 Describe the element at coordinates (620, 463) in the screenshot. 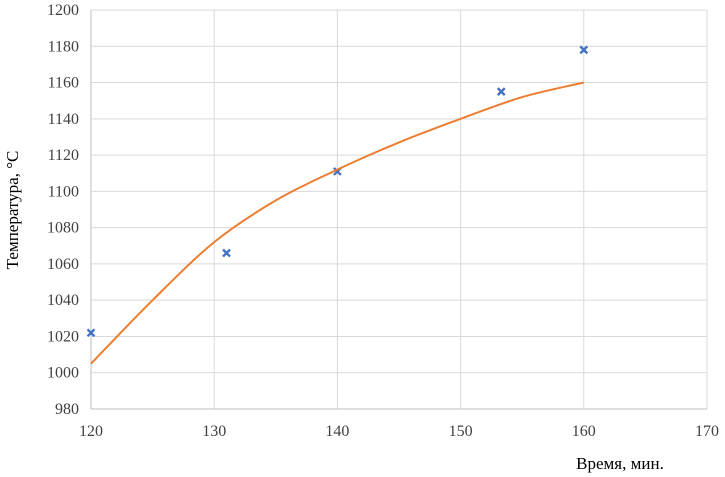

I see `x-axis-title: Время, мин.` at that location.